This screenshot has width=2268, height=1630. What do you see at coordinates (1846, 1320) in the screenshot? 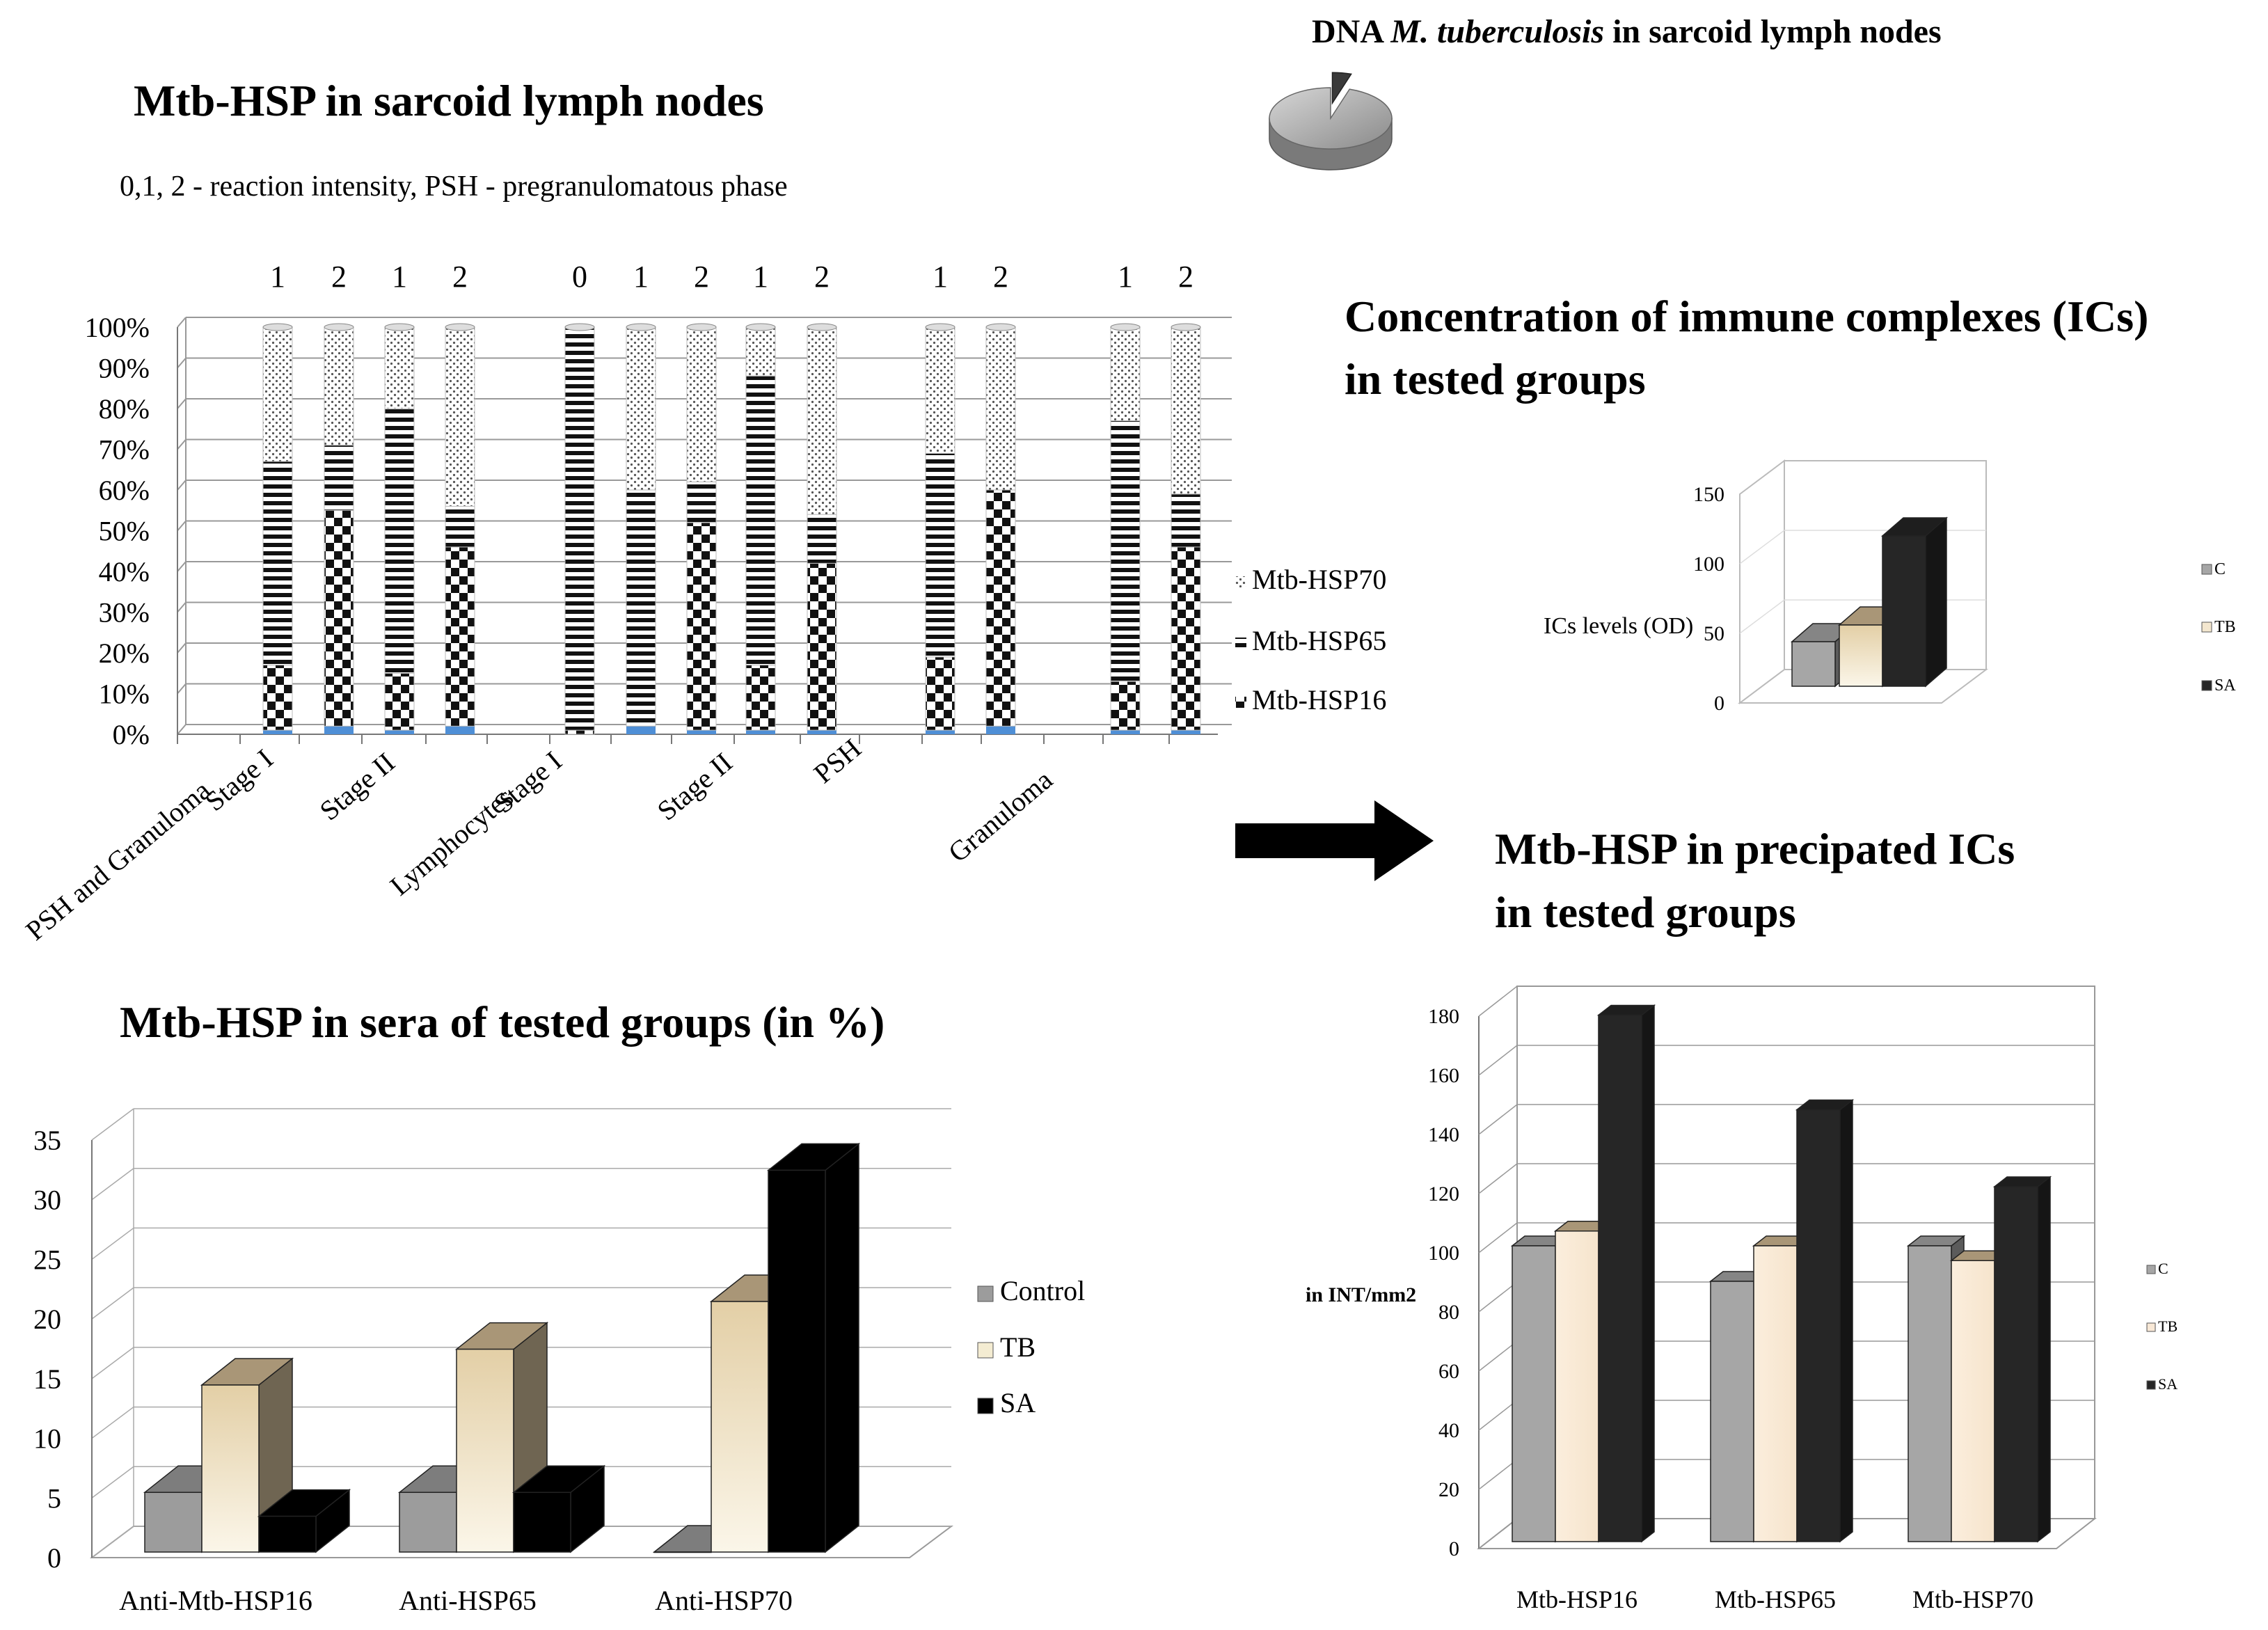
I see `precip-bar-side` at bounding box center [1846, 1320].